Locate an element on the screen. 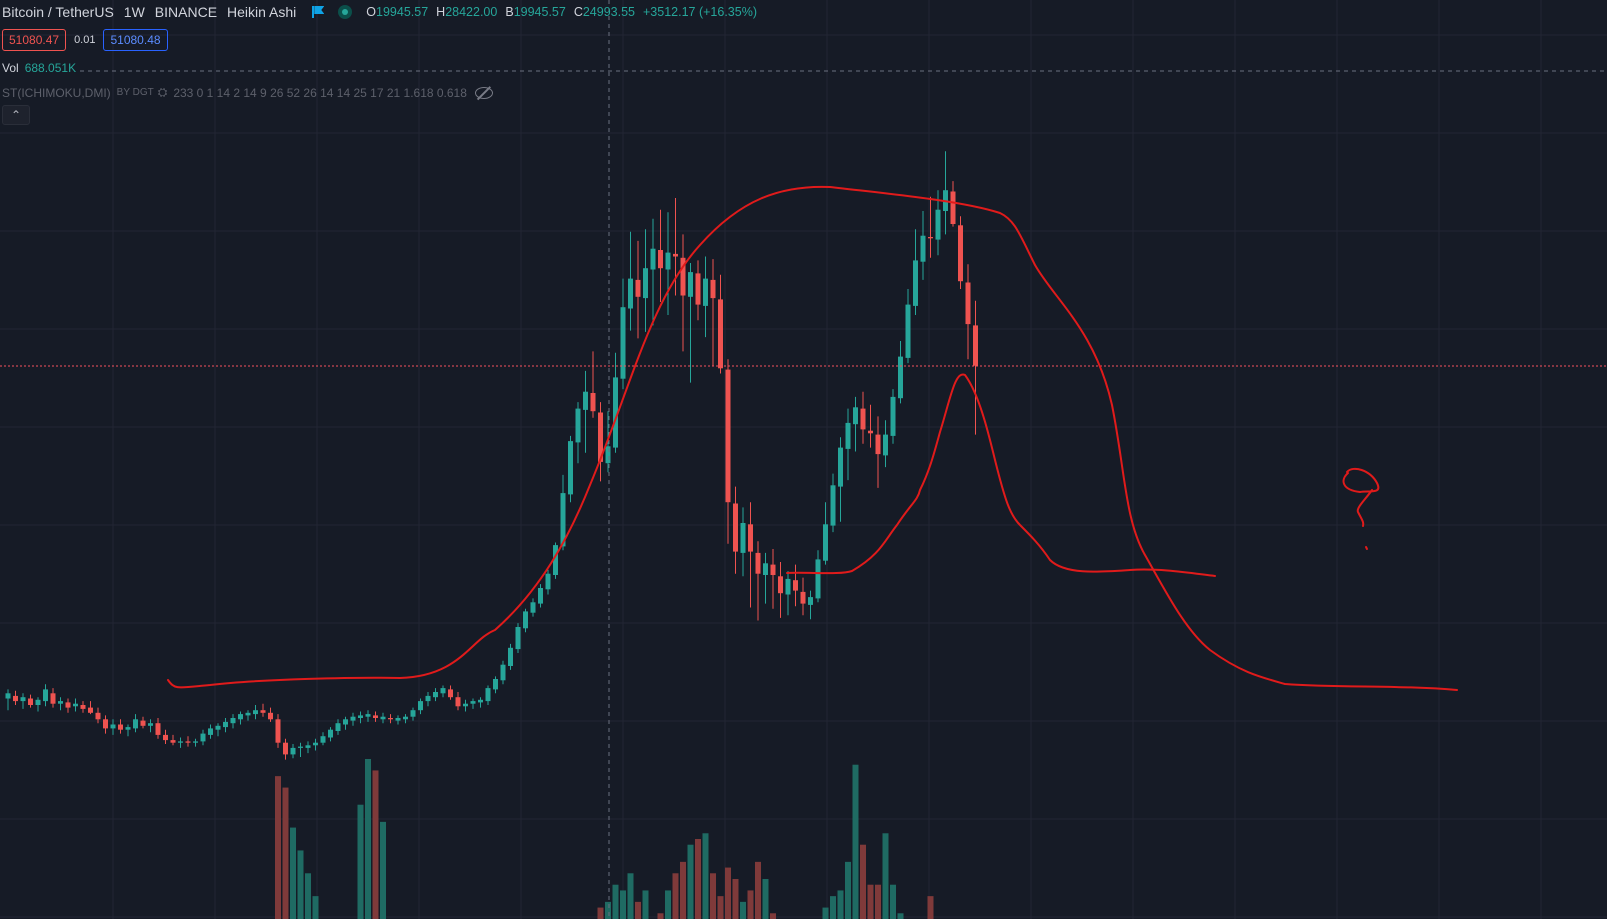 The image size is (1607, 919). spread-value: 0.01 is located at coordinates (85, 40).